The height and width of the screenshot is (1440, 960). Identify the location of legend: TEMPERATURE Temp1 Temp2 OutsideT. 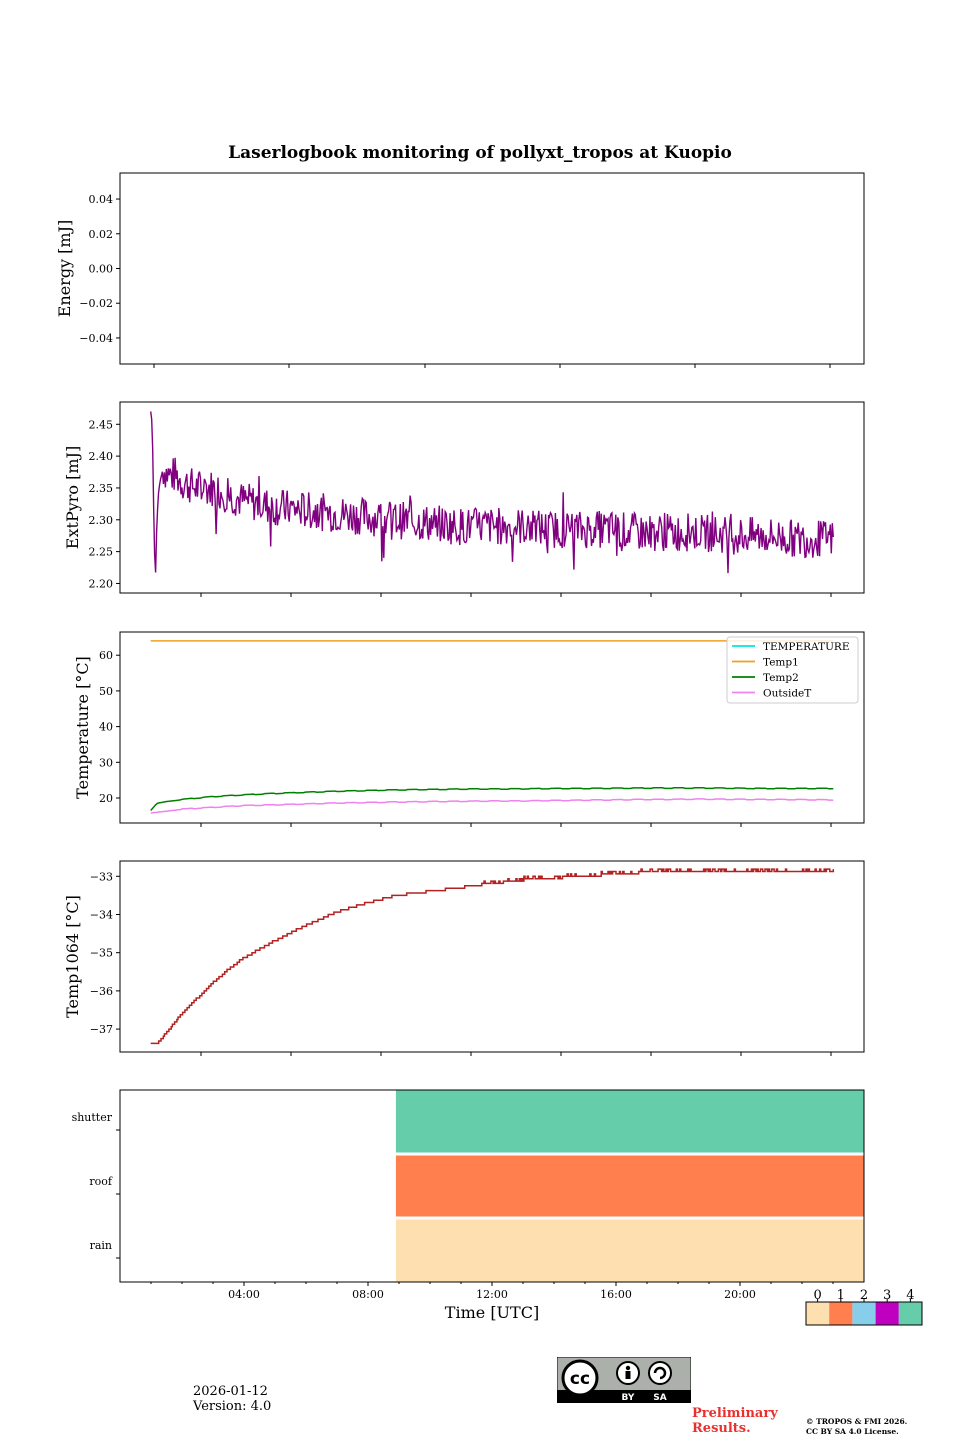
(792, 670).